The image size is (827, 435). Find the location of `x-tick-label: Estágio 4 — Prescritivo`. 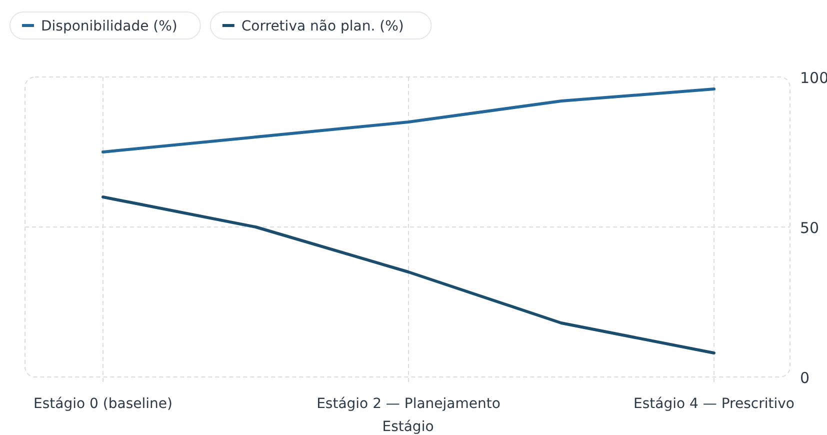

x-tick-label: Estágio 4 — Prescritivo is located at coordinates (714, 404).